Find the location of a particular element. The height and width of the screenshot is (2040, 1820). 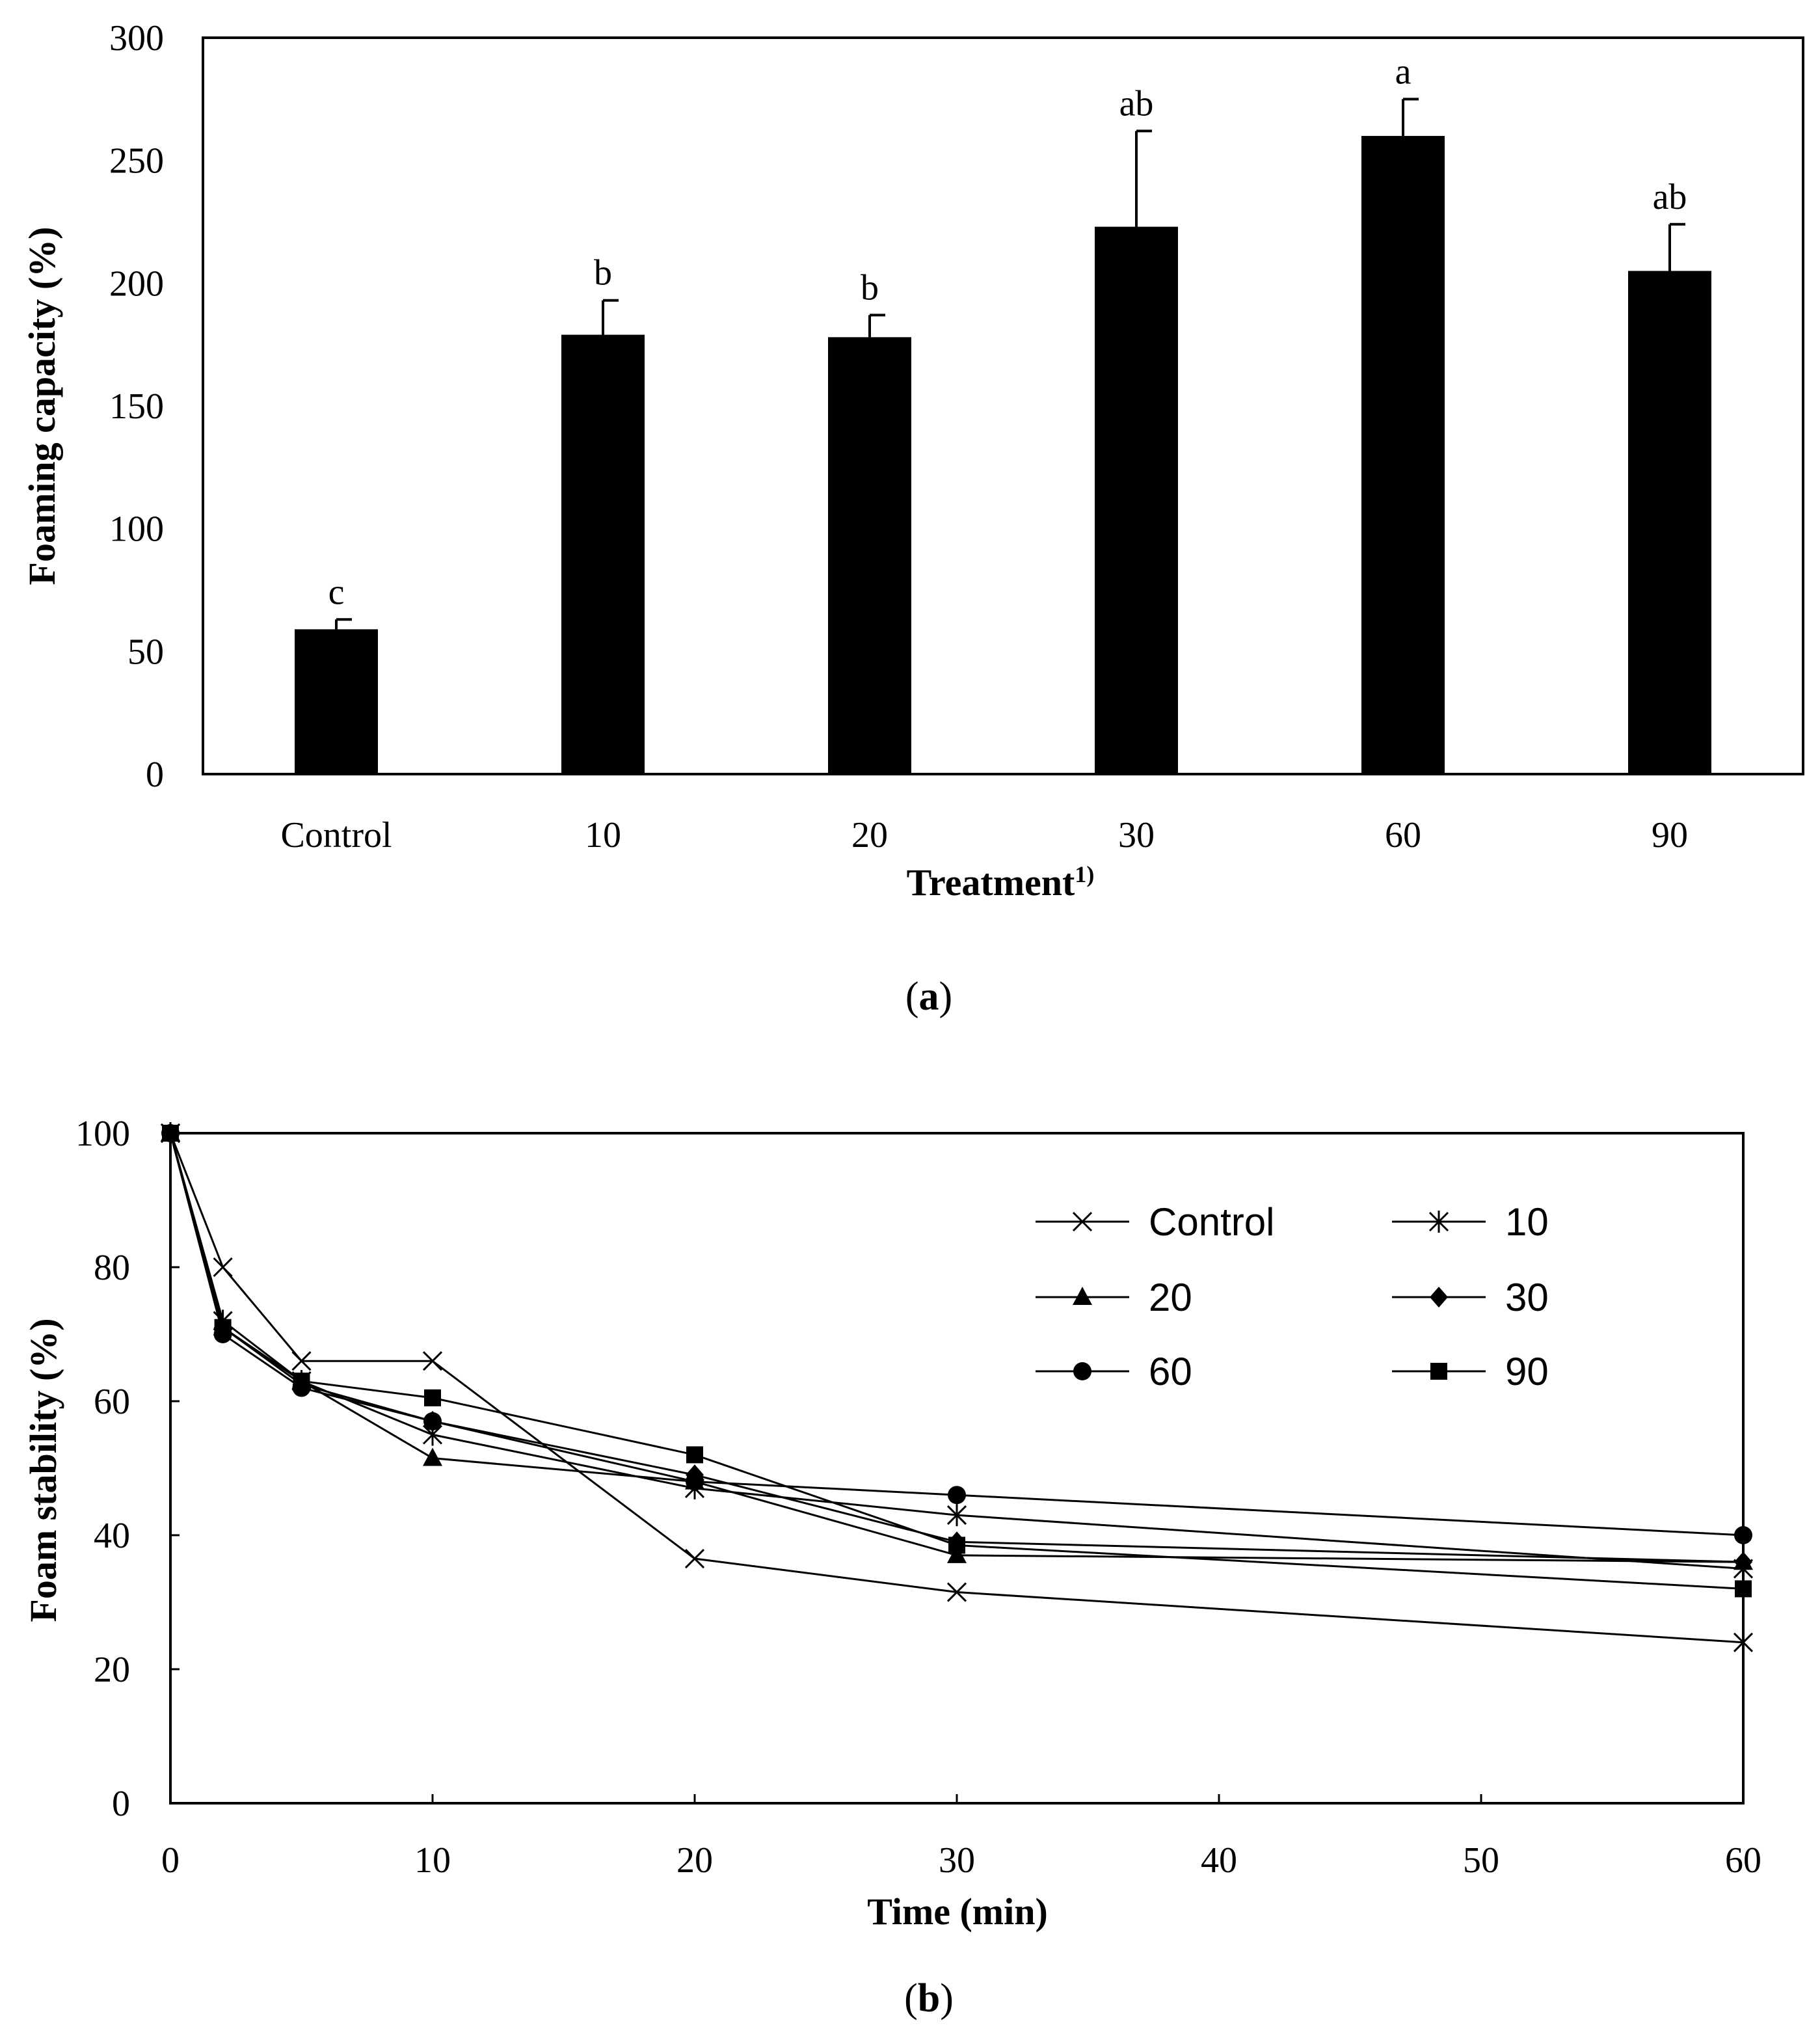

y-axis-b: 0 20 40 60 80 100 is located at coordinates (127, 1469).